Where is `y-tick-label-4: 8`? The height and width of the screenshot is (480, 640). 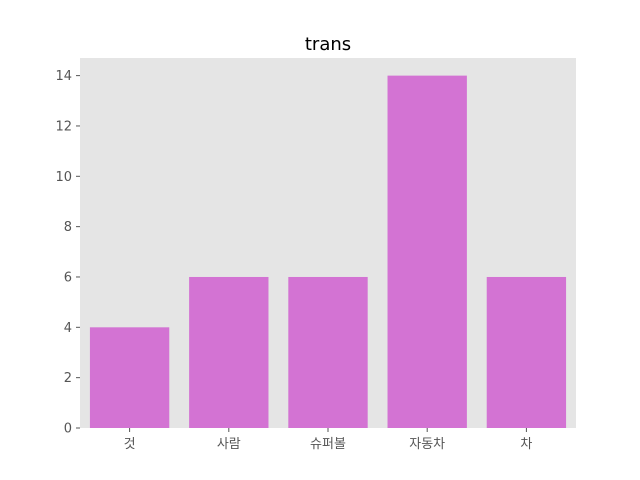
y-tick-label-4: 8 is located at coordinates (68, 227).